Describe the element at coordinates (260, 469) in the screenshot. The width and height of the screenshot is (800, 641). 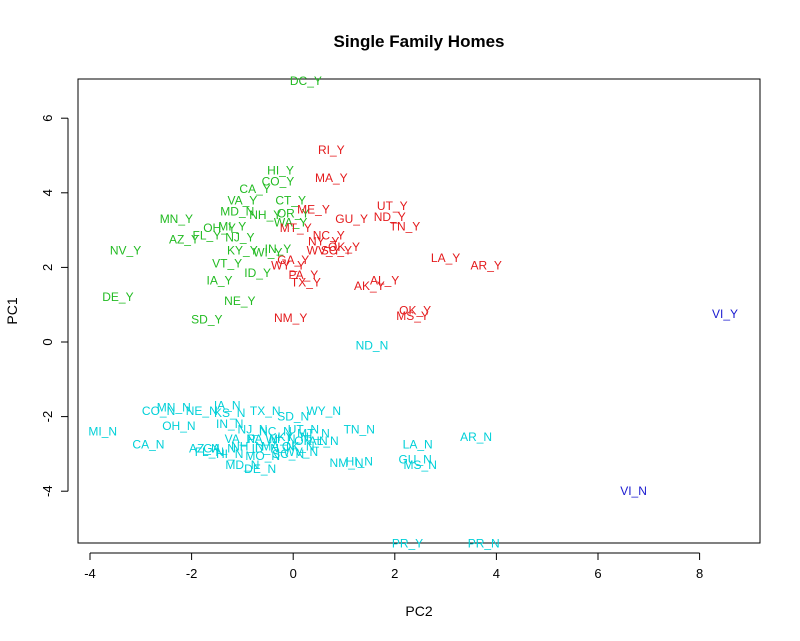
I see `point-label-de-n: DE_N` at that location.